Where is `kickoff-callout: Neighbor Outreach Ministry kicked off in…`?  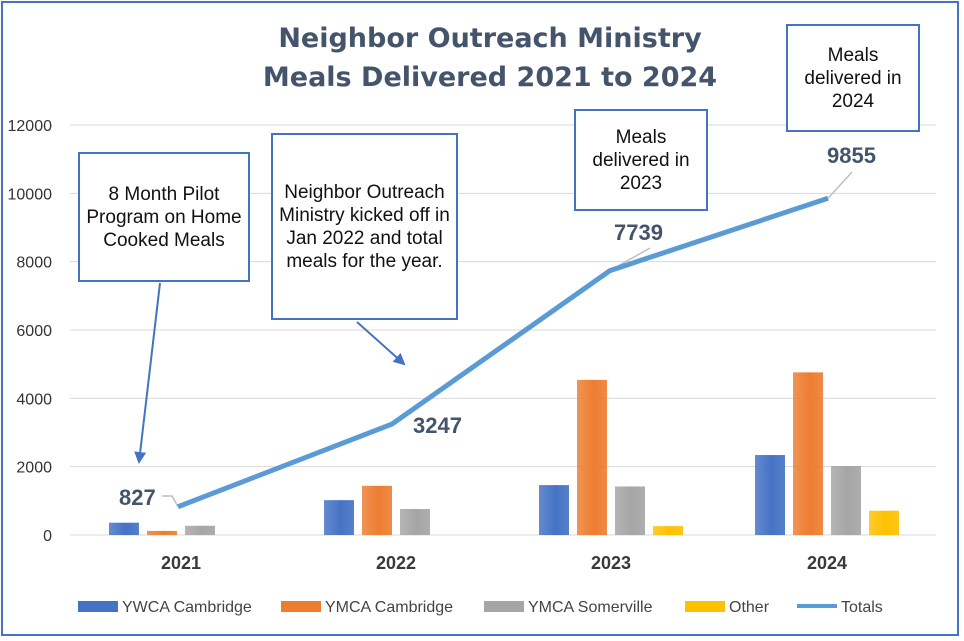 kickoff-callout: Neighbor Outreach Ministry kicked off in… is located at coordinates (364, 226).